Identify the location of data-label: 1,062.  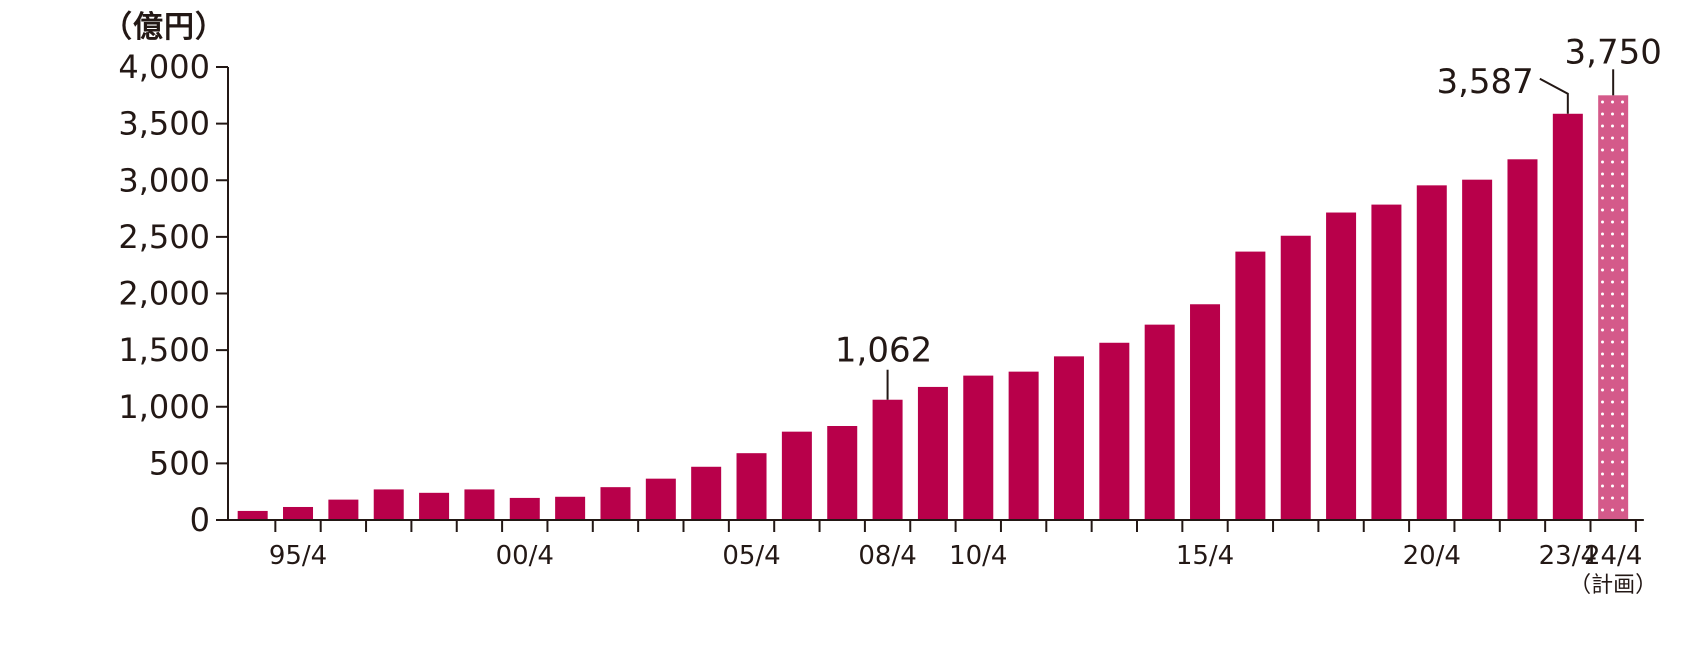
(883, 351).